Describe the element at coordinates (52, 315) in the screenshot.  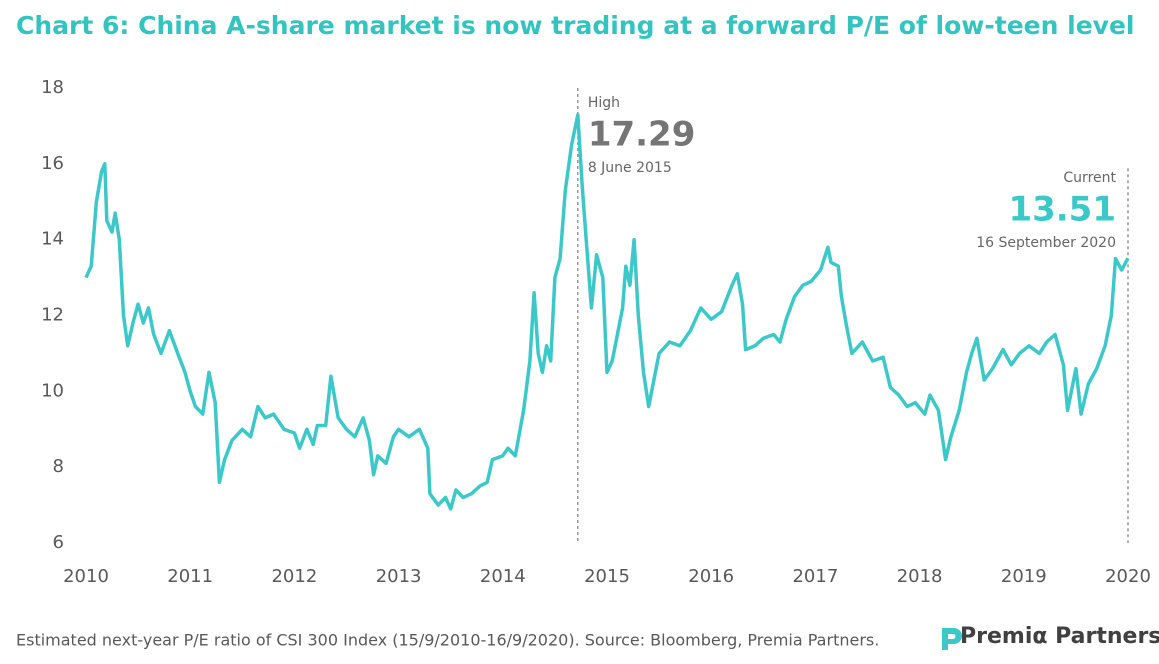
I see `y-tick-label: 12` at that location.